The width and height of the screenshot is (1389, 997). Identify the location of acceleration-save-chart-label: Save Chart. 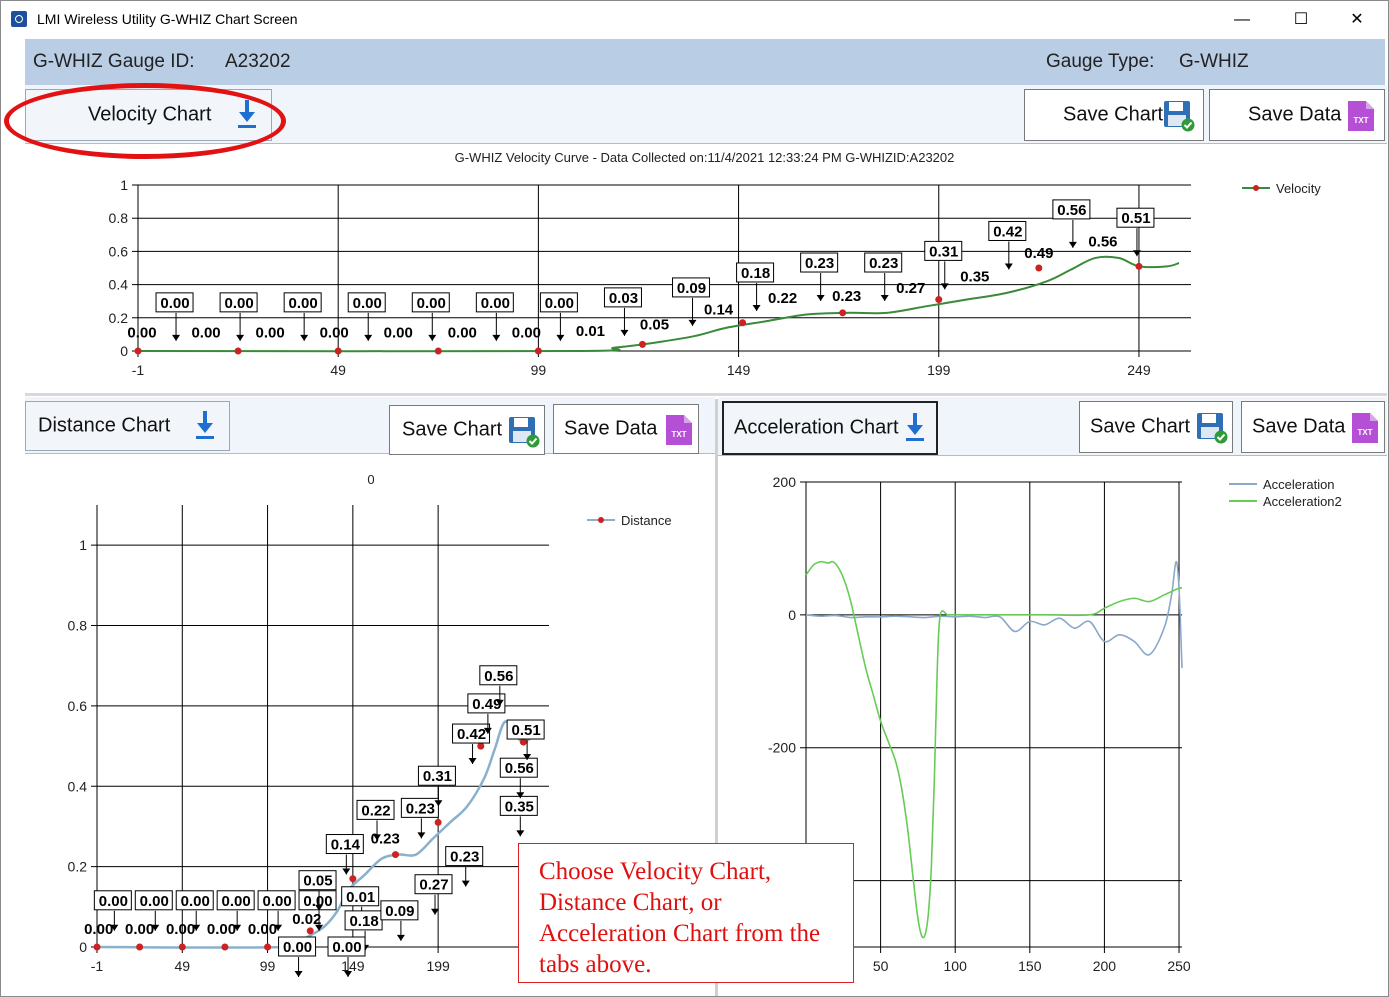
(1140, 426).